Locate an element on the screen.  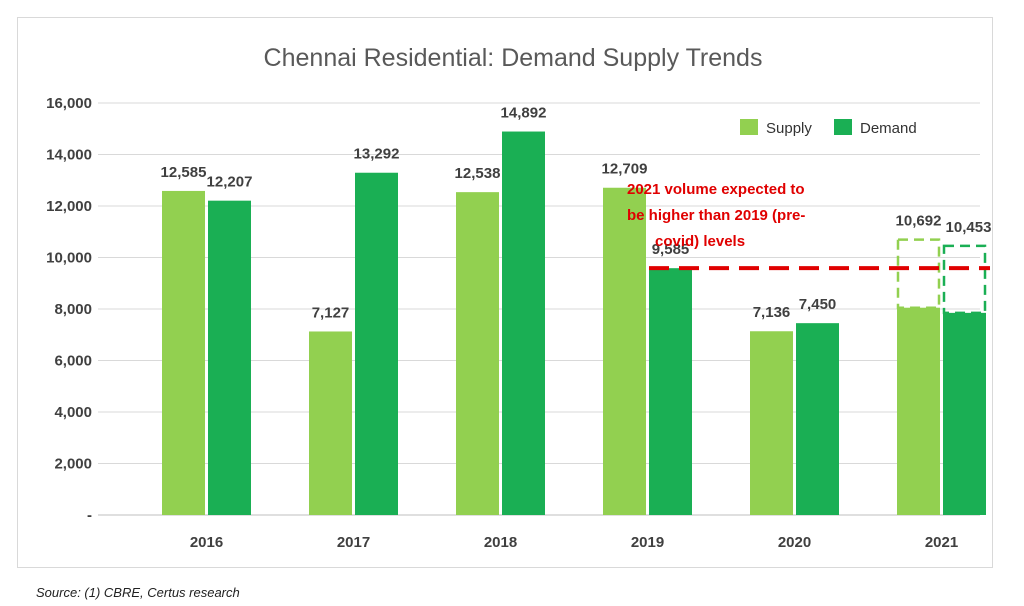
x-tick-label-2020: 2020 is located at coordinates (794, 542).